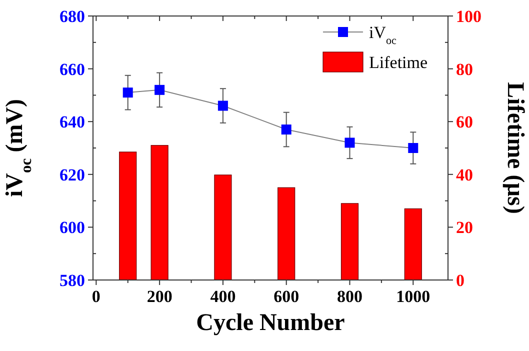 Image resolution: width=529 pixels, height=351 pixels. Describe the element at coordinates (72, 174) in the screenshot. I see `y-tick-label: 620` at that location.